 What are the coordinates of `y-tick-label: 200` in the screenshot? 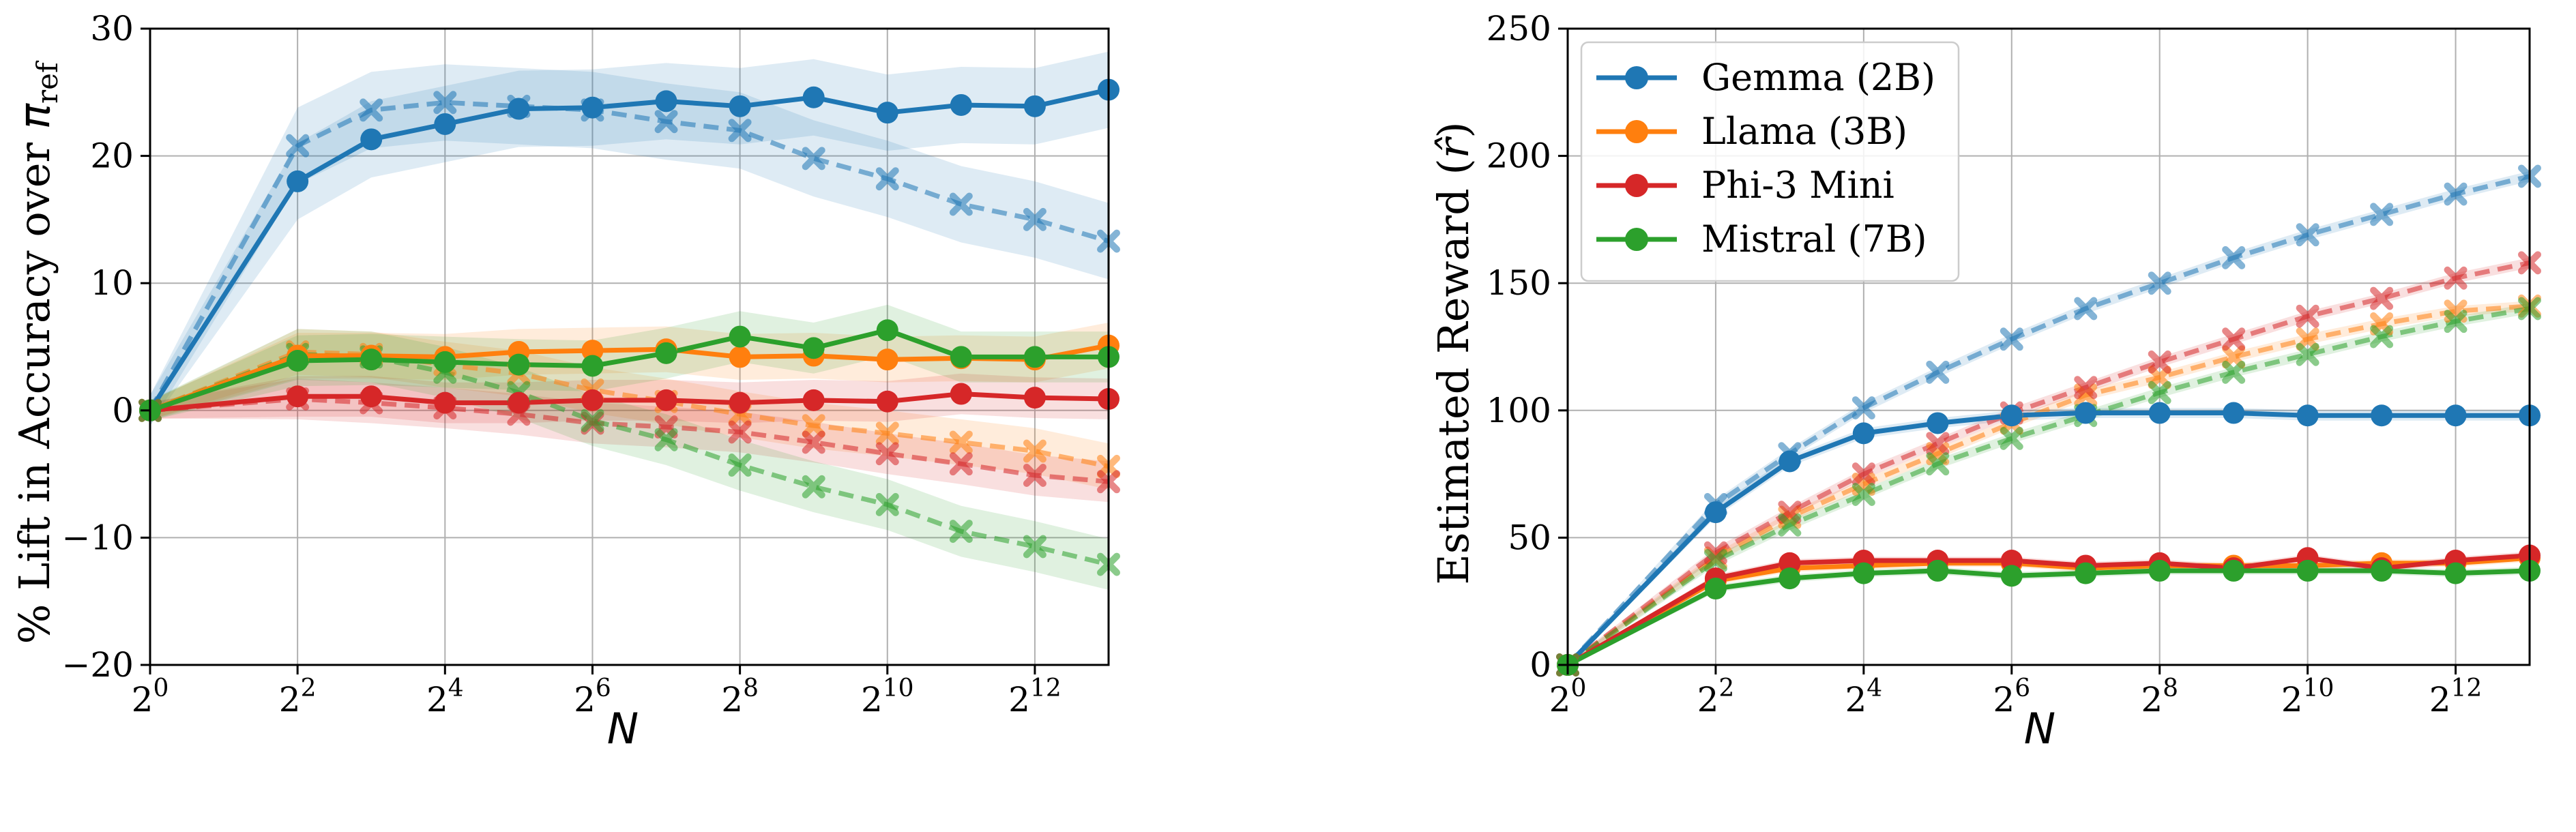 It's located at (1519, 156).